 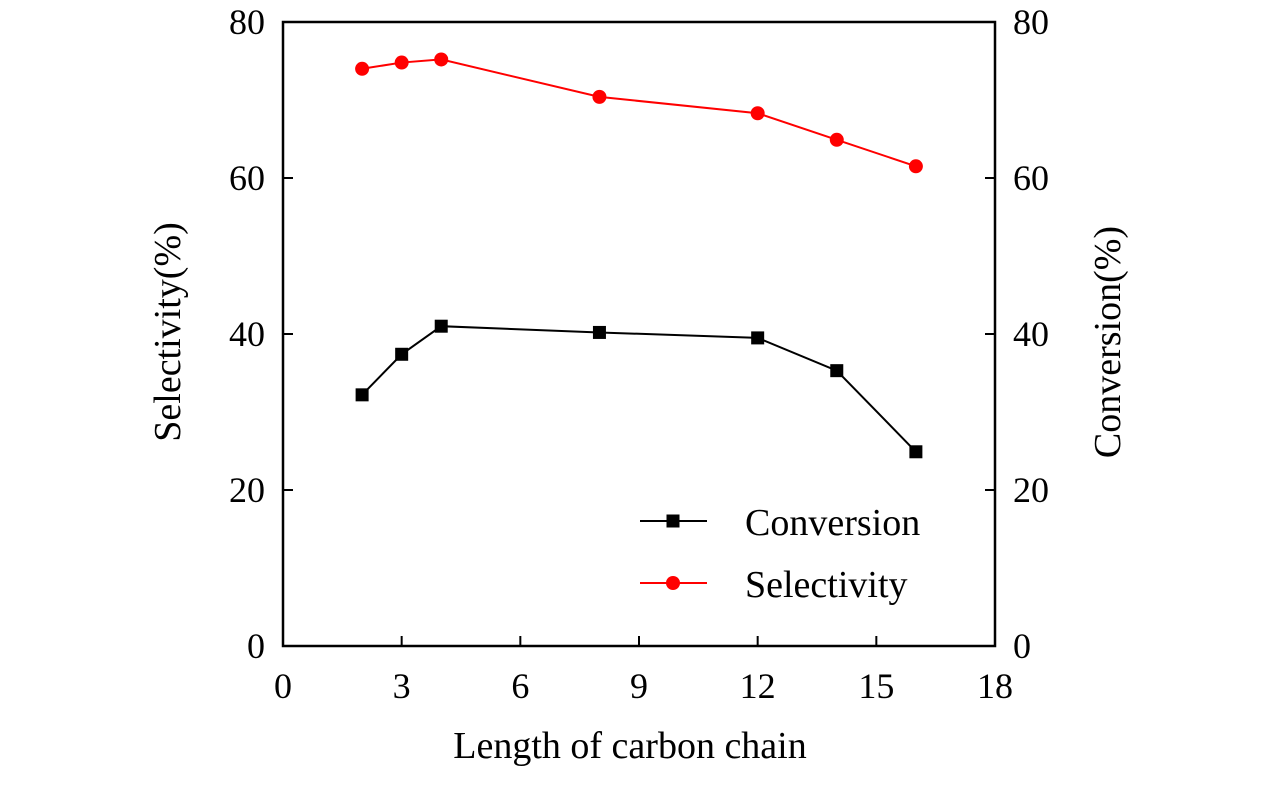 What do you see at coordinates (247, 490) in the screenshot?
I see `y-tick-label-left: 20` at bounding box center [247, 490].